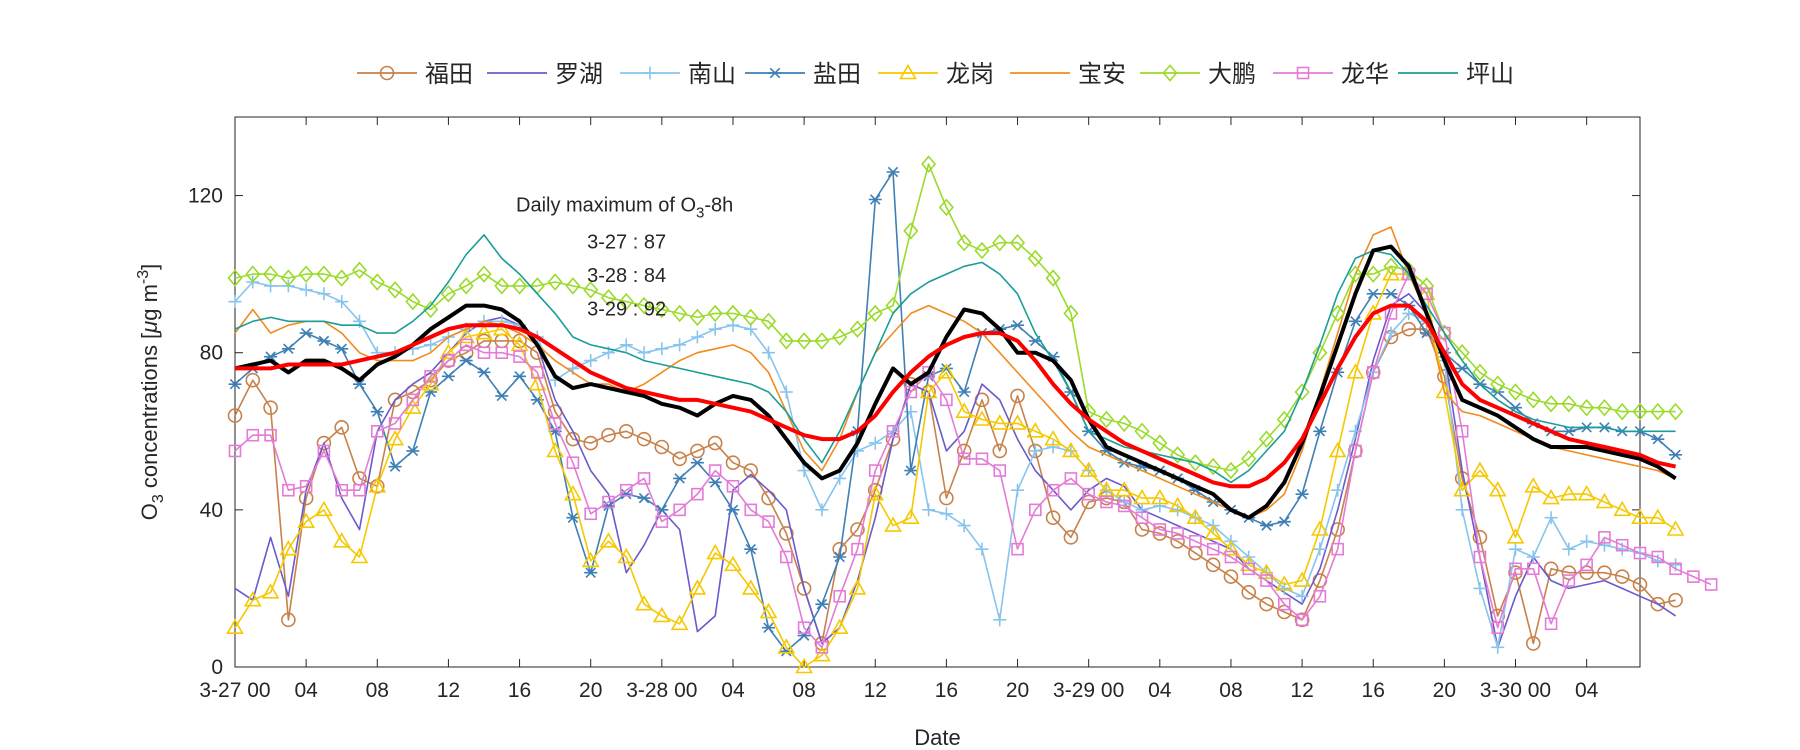 The height and width of the screenshot is (750, 1800). What do you see at coordinates (661, 690) in the screenshot?
I see `x-tick-label: 3-28 00` at bounding box center [661, 690].